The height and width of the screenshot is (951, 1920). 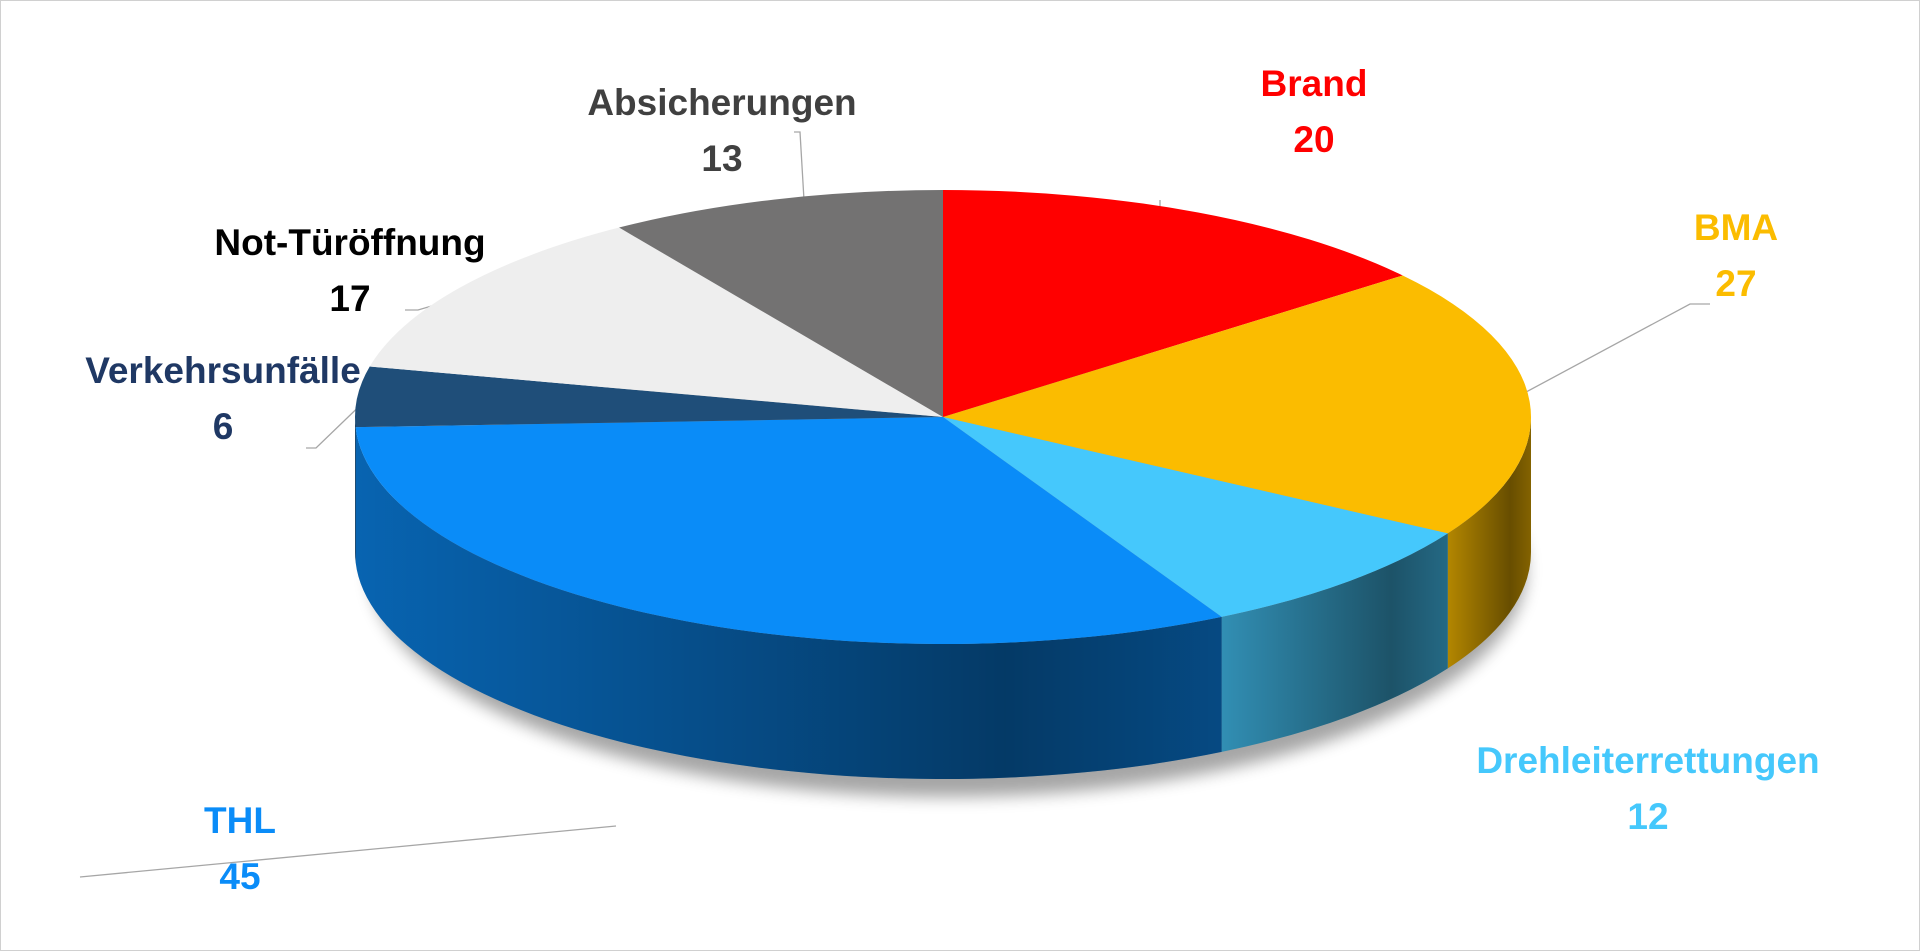 What do you see at coordinates (721, 102) in the screenshot?
I see `slice-label: Absicherungen` at bounding box center [721, 102].